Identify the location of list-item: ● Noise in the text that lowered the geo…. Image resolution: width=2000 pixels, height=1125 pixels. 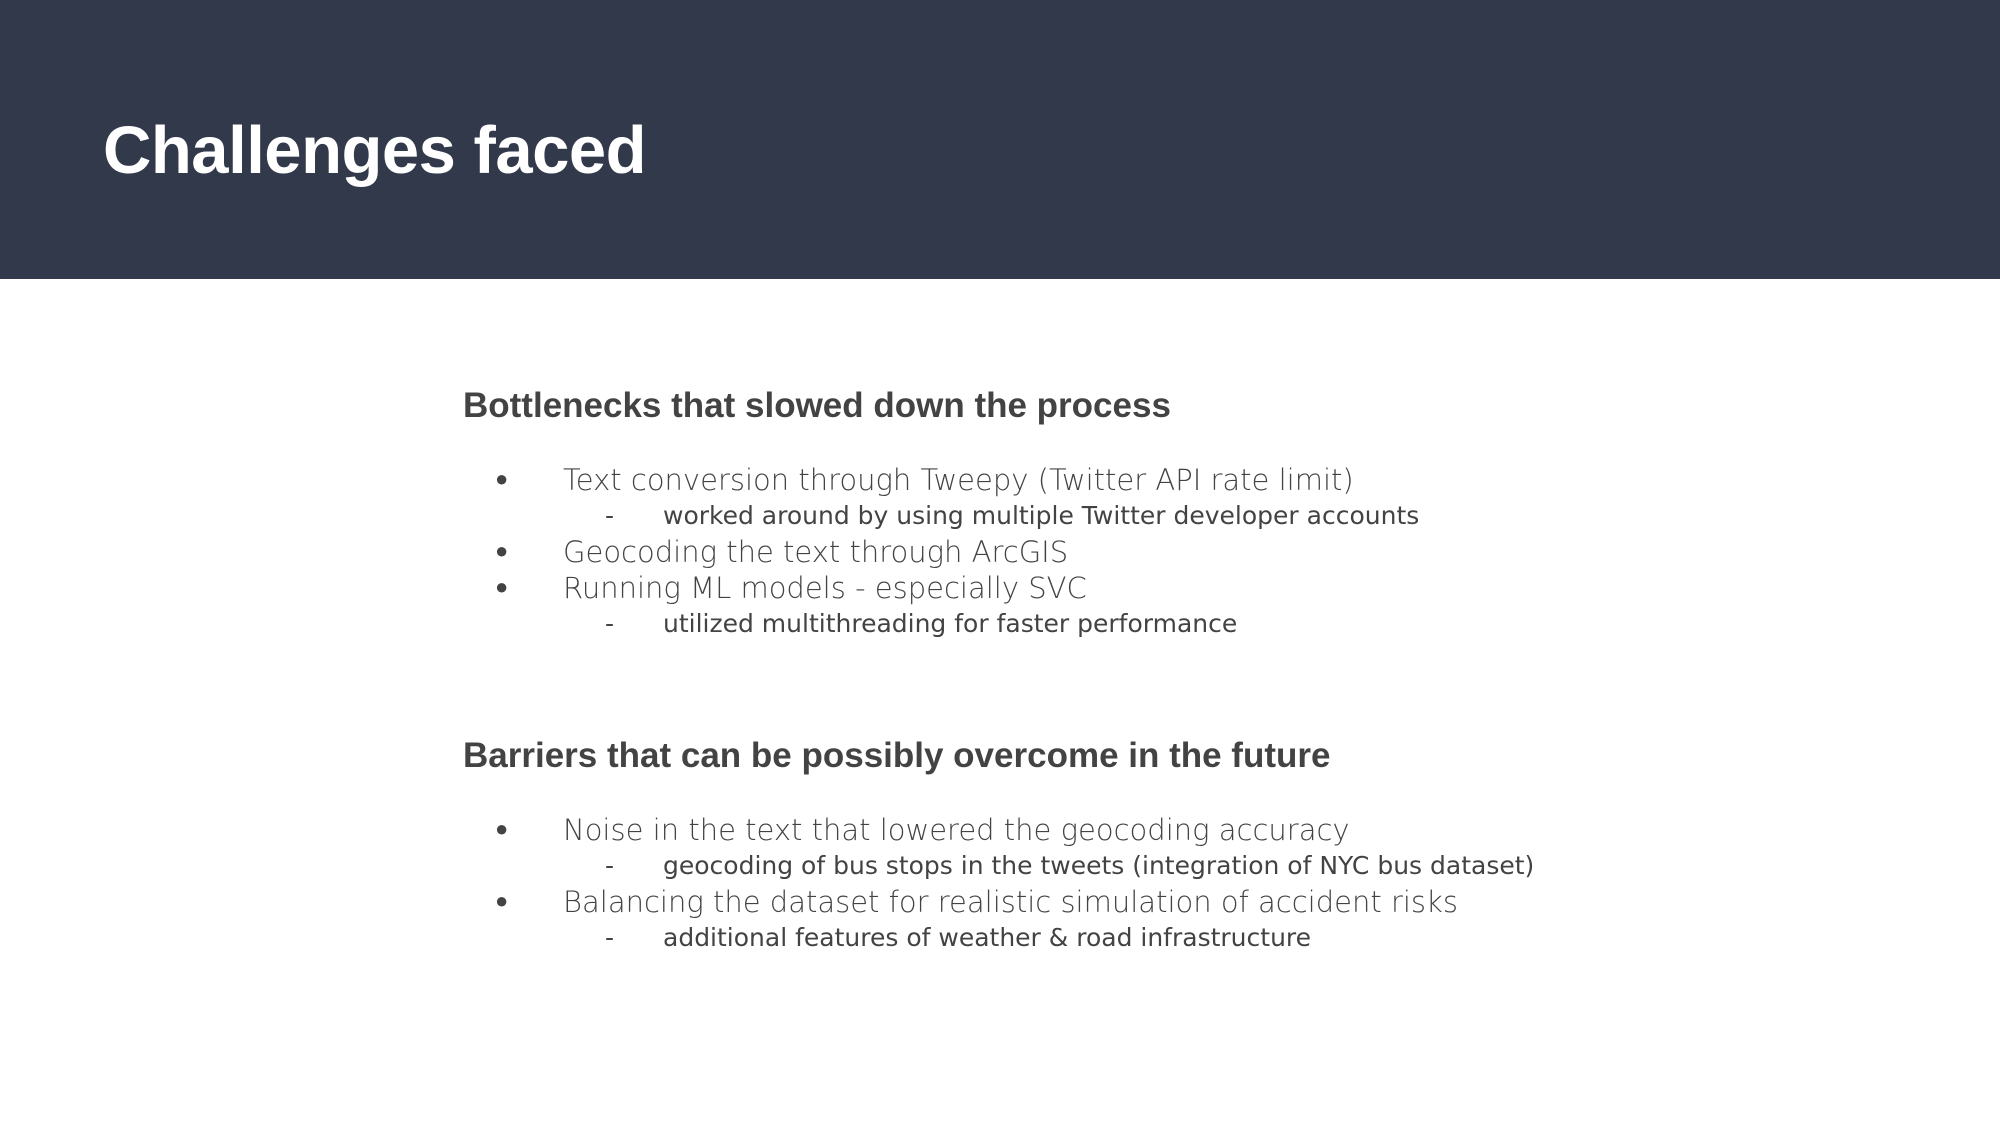
(1213, 830).